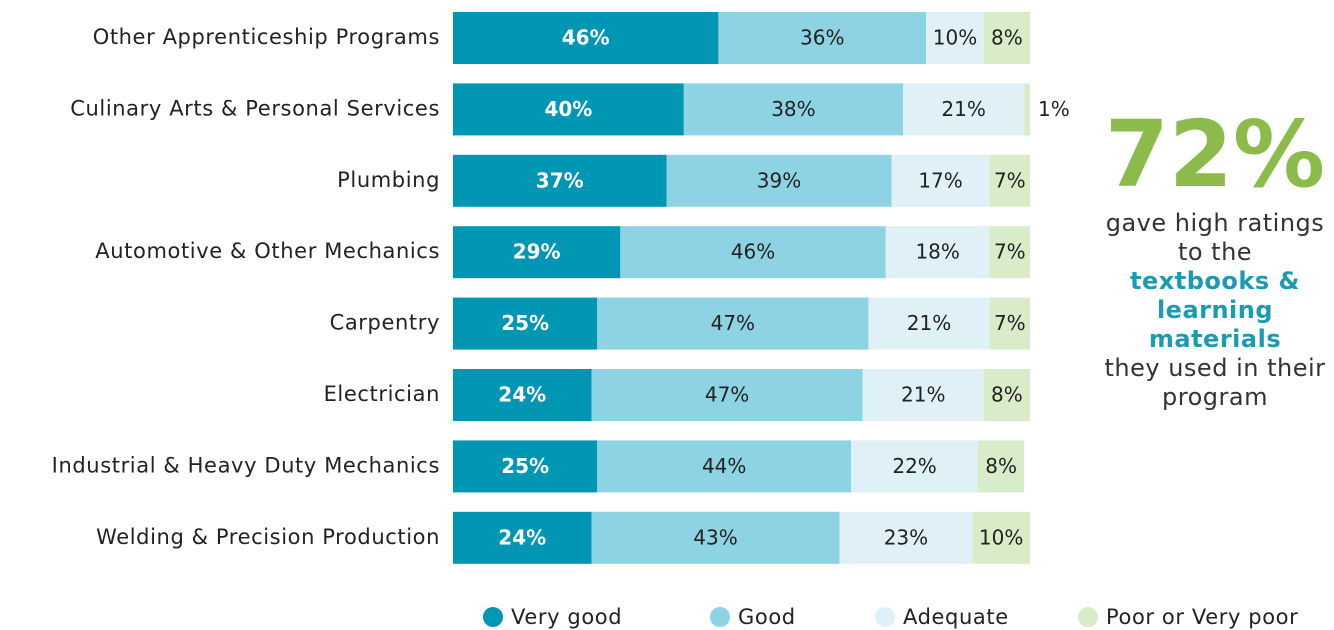 This screenshot has height=630, width=1334. I want to click on headline: 72%, so click(1215, 154).